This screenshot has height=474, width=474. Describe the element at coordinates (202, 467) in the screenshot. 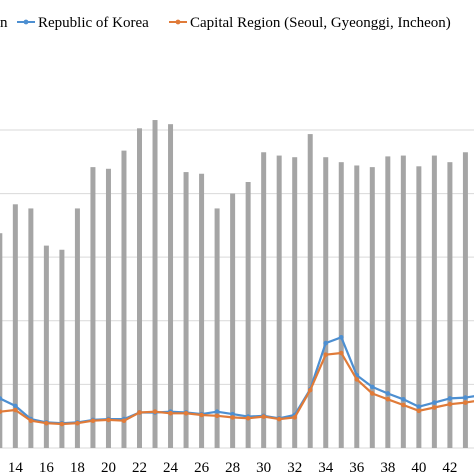

I see `x-tick-label: 26` at that location.